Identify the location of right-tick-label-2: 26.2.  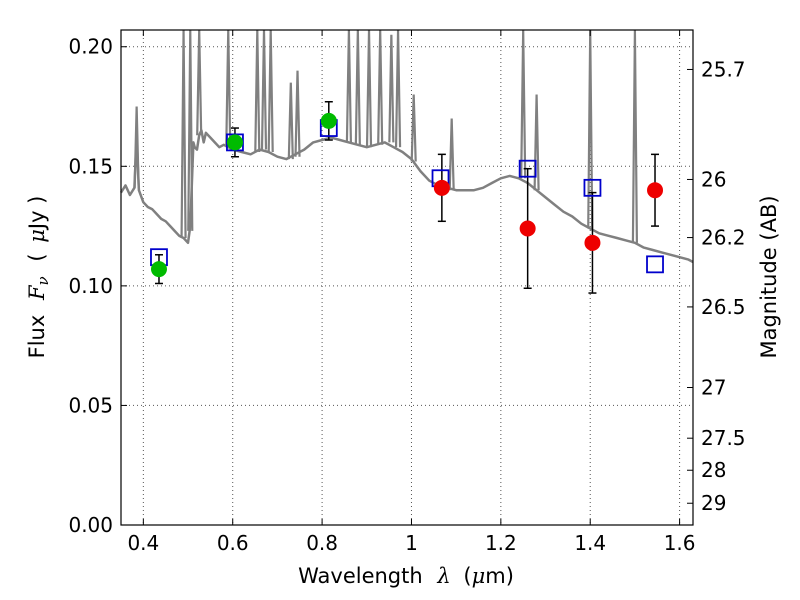
(723, 238).